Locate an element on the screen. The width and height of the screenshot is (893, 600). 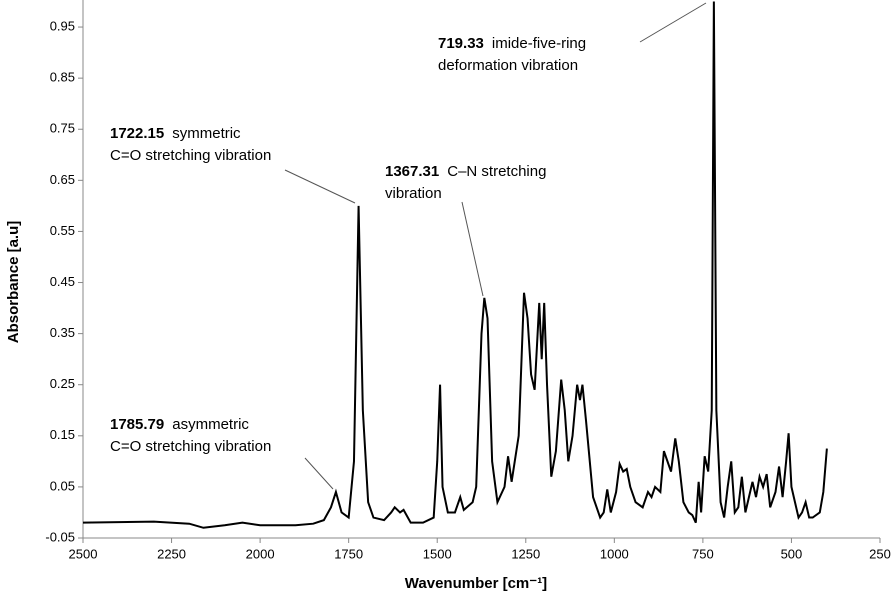
annotation-text: 719.33 imide-five-ring is located at coordinates (512, 43).